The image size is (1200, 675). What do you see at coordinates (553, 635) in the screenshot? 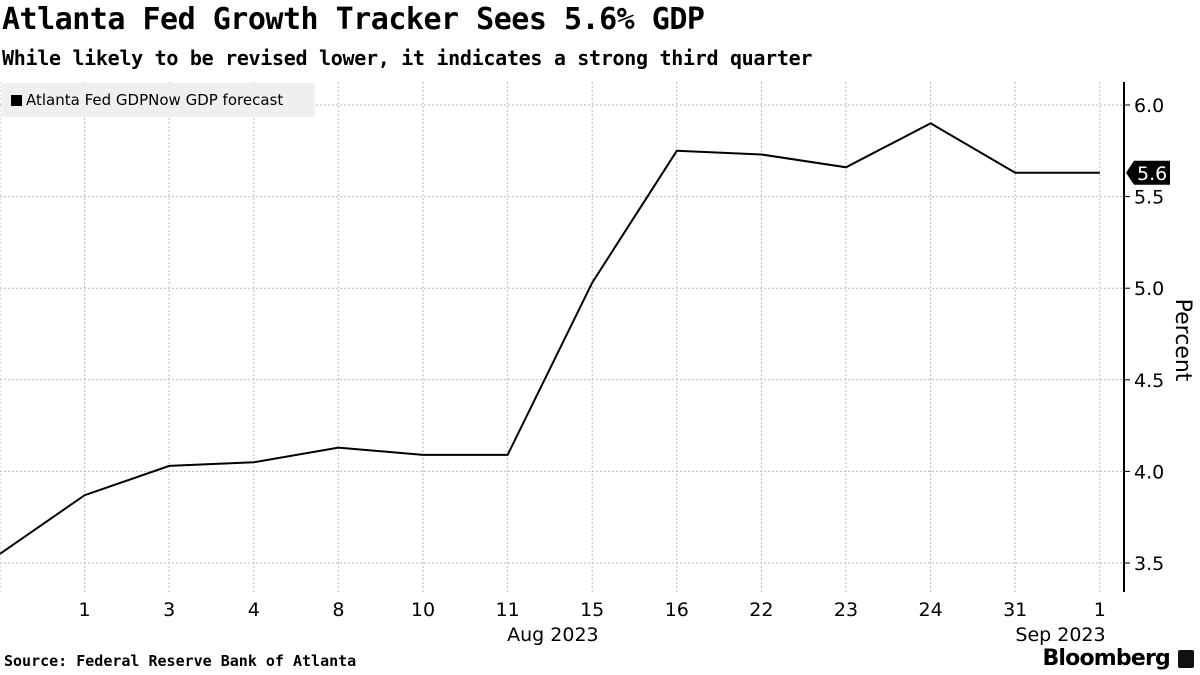
I see `x-month-label: Aug 2023` at bounding box center [553, 635].